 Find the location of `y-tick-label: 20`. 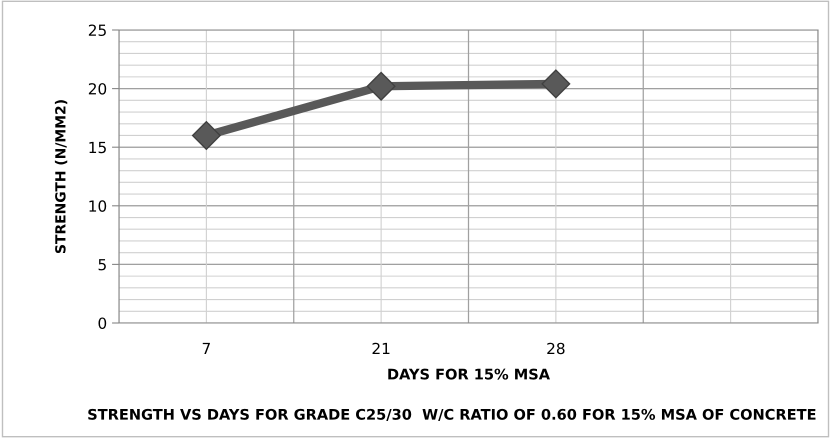

y-tick-label: 20 is located at coordinates (97, 89).